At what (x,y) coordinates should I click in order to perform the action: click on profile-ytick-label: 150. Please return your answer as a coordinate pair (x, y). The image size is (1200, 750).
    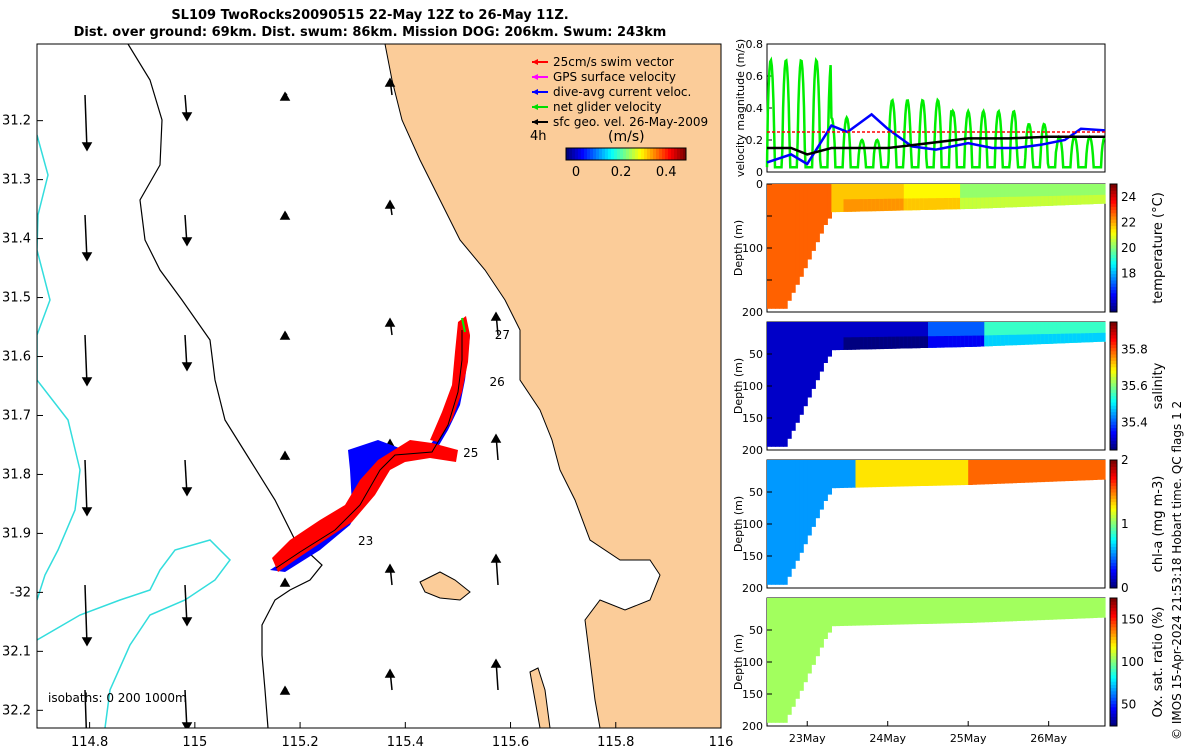
    Looking at the image, I should click on (752, 694).